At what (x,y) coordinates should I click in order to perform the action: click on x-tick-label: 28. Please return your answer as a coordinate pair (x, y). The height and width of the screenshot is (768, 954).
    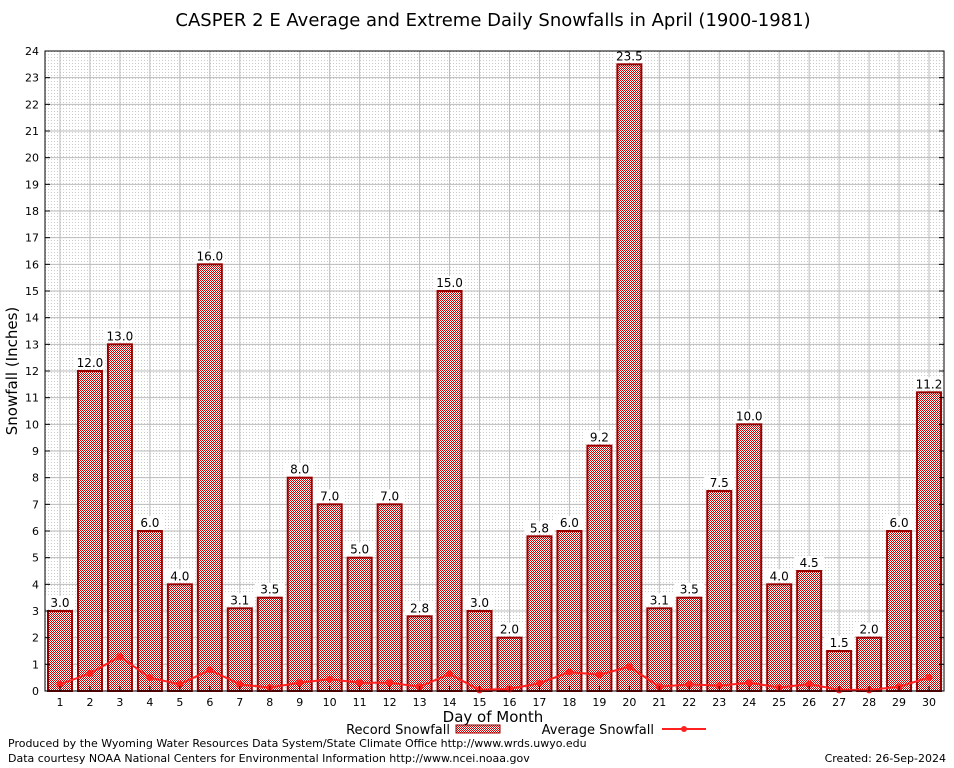
    Looking at the image, I should click on (869, 702).